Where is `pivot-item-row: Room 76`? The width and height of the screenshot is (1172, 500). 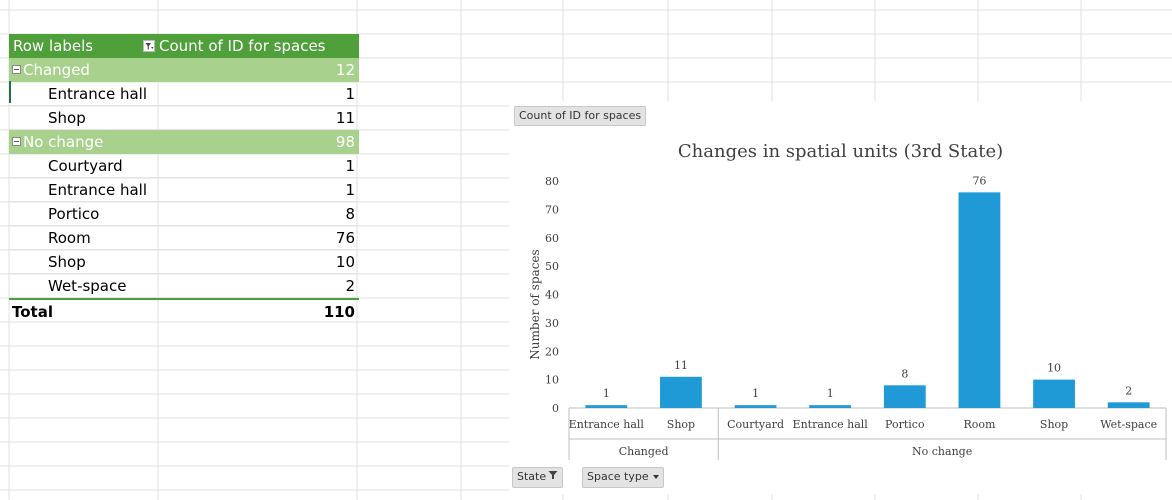 pivot-item-row: Room 76 is located at coordinates (184, 238).